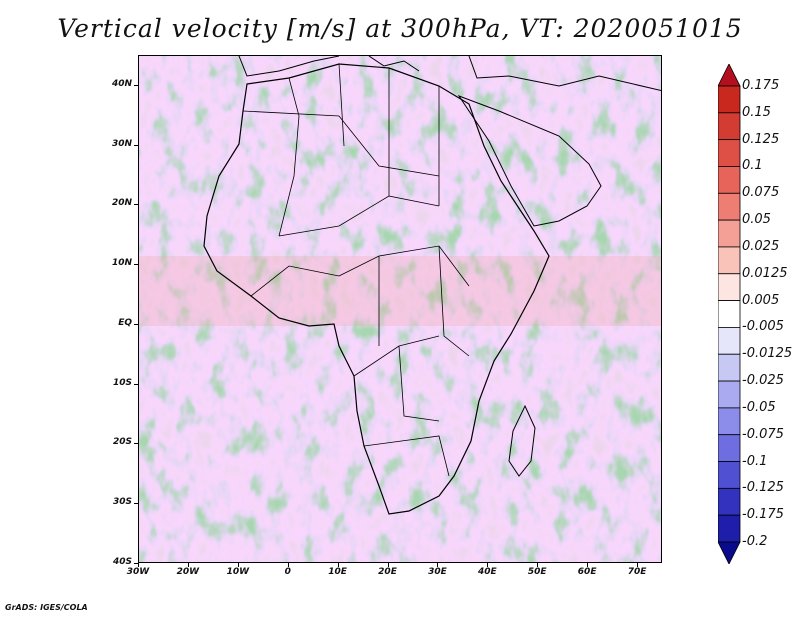 This screenshot has height=618, width=800. What do you see at coordinates (122, 382) in the screenshot?
I see `lat-tick-label: 10S` at bounding box center [122, 382].